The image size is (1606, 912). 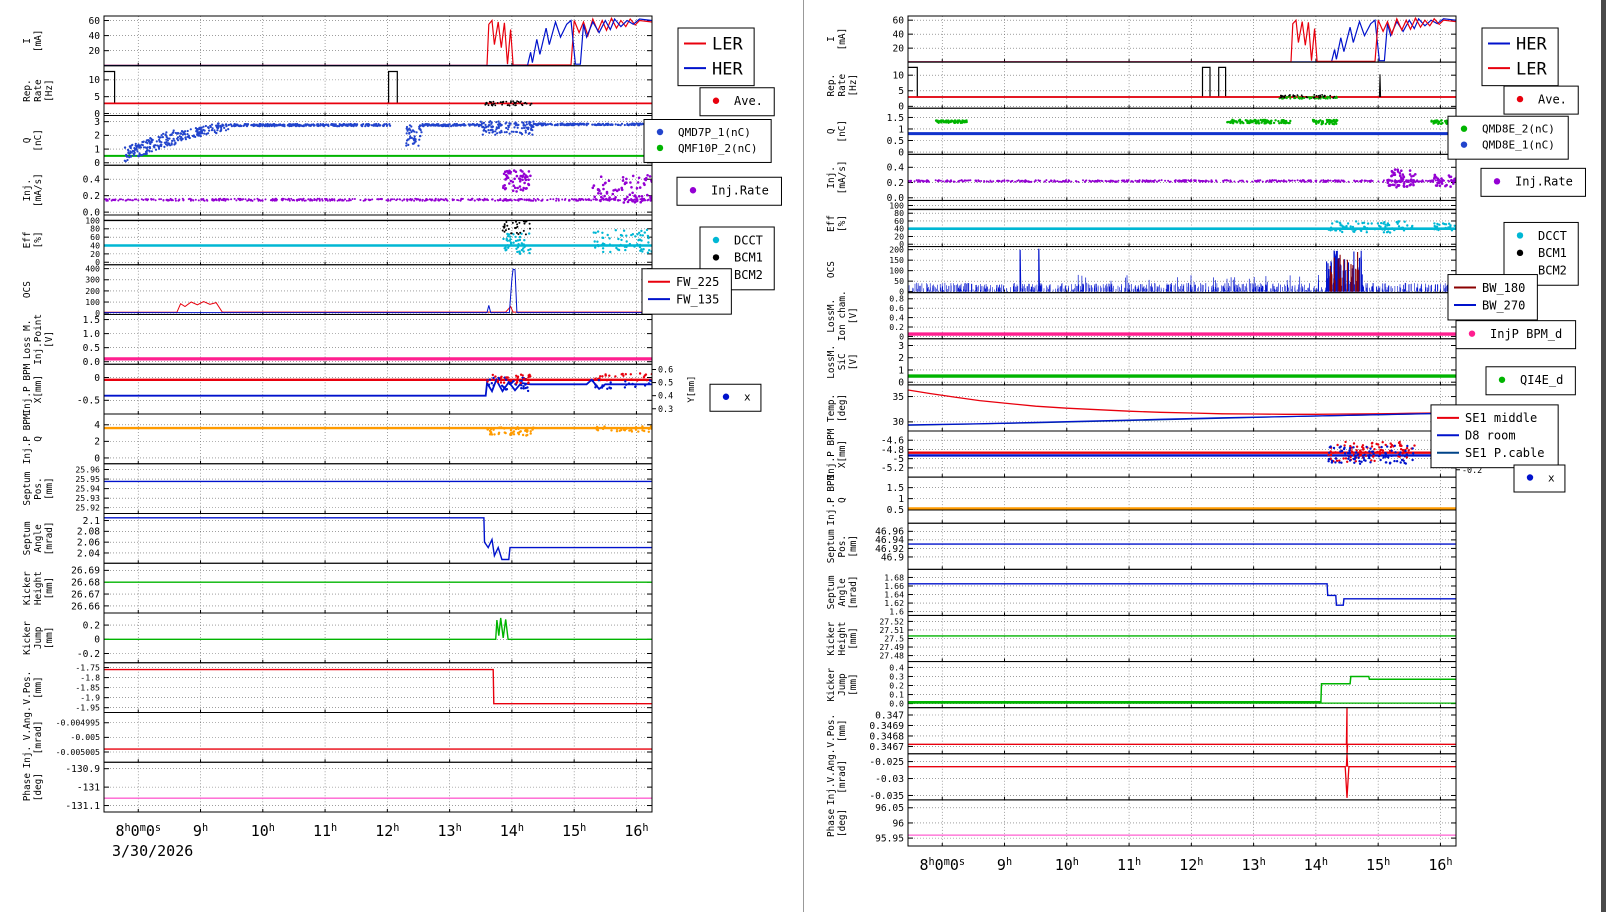 I want to click on axis-unit-label: [mA/s], so click(x=842, y=177).